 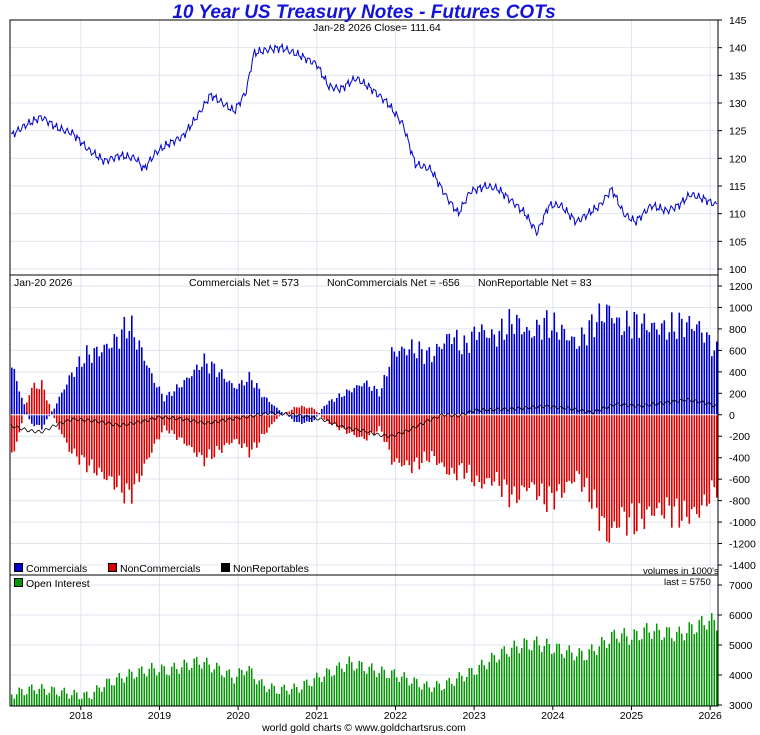 What do you see at coordinates (238, 716) in the screenshot?
I see `xtick-label: 2020` at bounding box center [238, 716].